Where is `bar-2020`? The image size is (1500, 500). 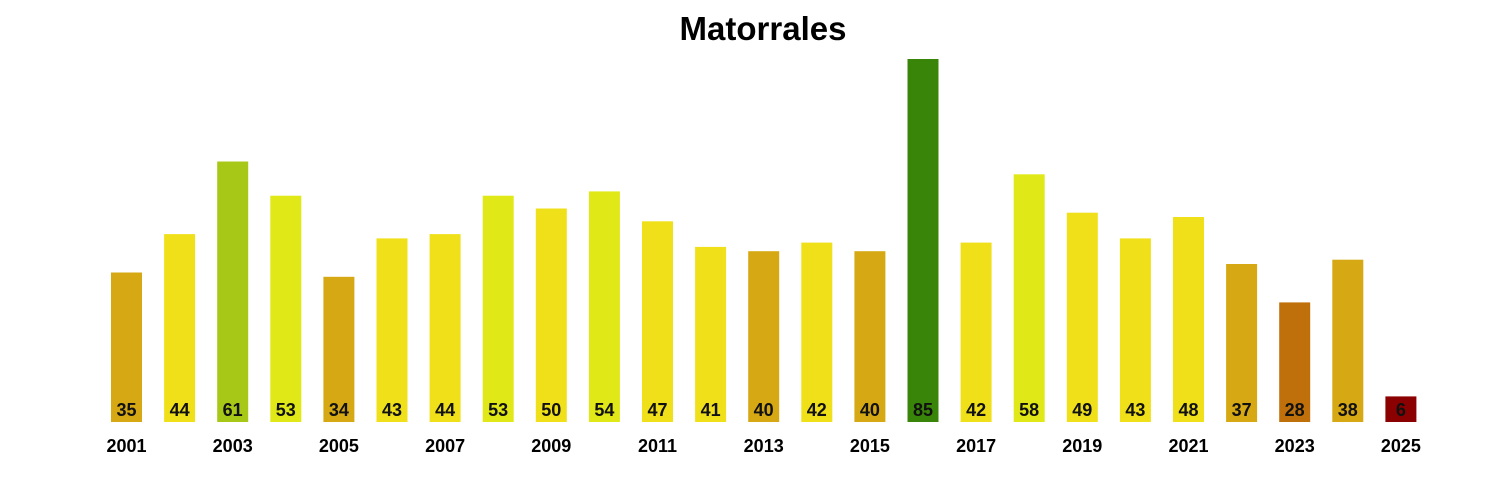
bar-2020 is located at coordinates (1135, 330).